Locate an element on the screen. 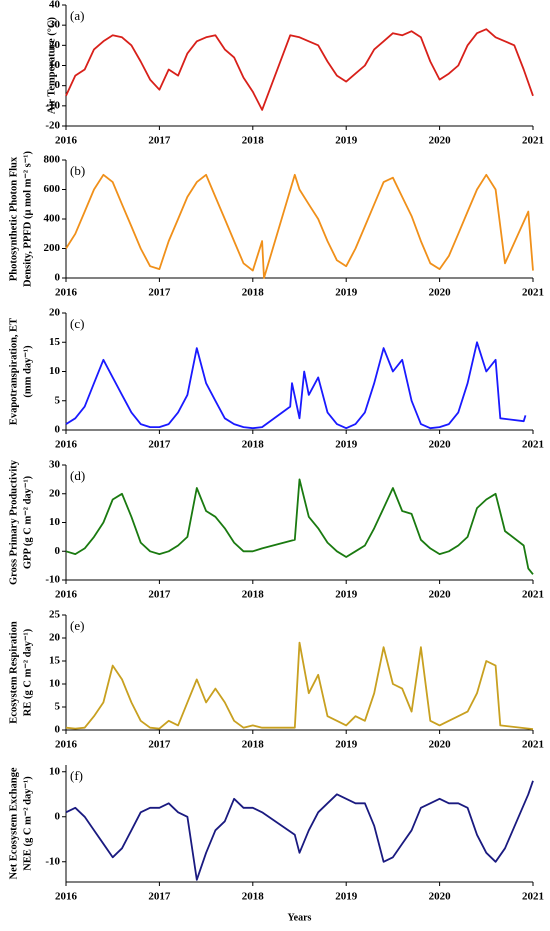 Image resolution: width=550 pixels, height=931 pixels. y-tick-label: 25 is located at coordinates (55, 615).